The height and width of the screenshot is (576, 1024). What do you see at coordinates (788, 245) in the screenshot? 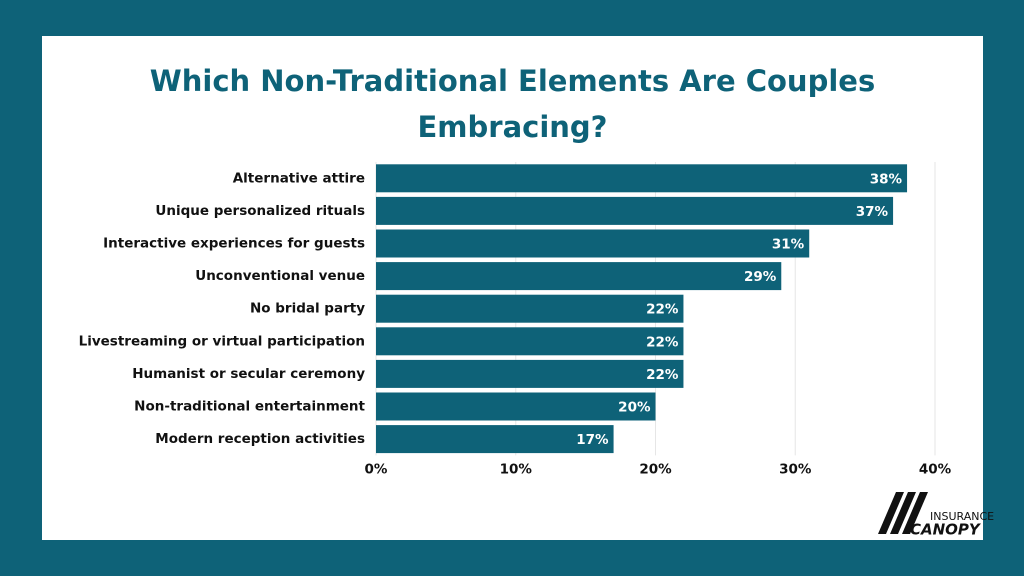
I see `value-label: 31%` at bounding box center [788, 245].